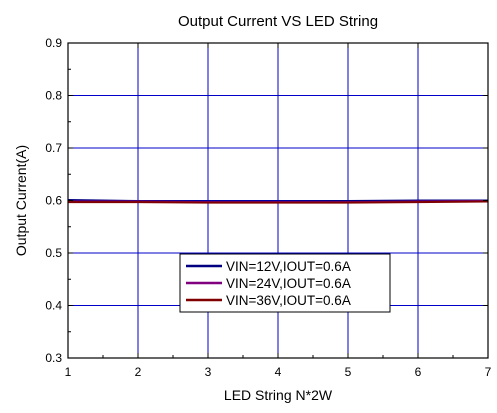 Image resolution: width=497 pixels, height=413 pixels. I want to click on legend-label-24v: VIN=24V,IOUT=0.6A, so click(288, 283).